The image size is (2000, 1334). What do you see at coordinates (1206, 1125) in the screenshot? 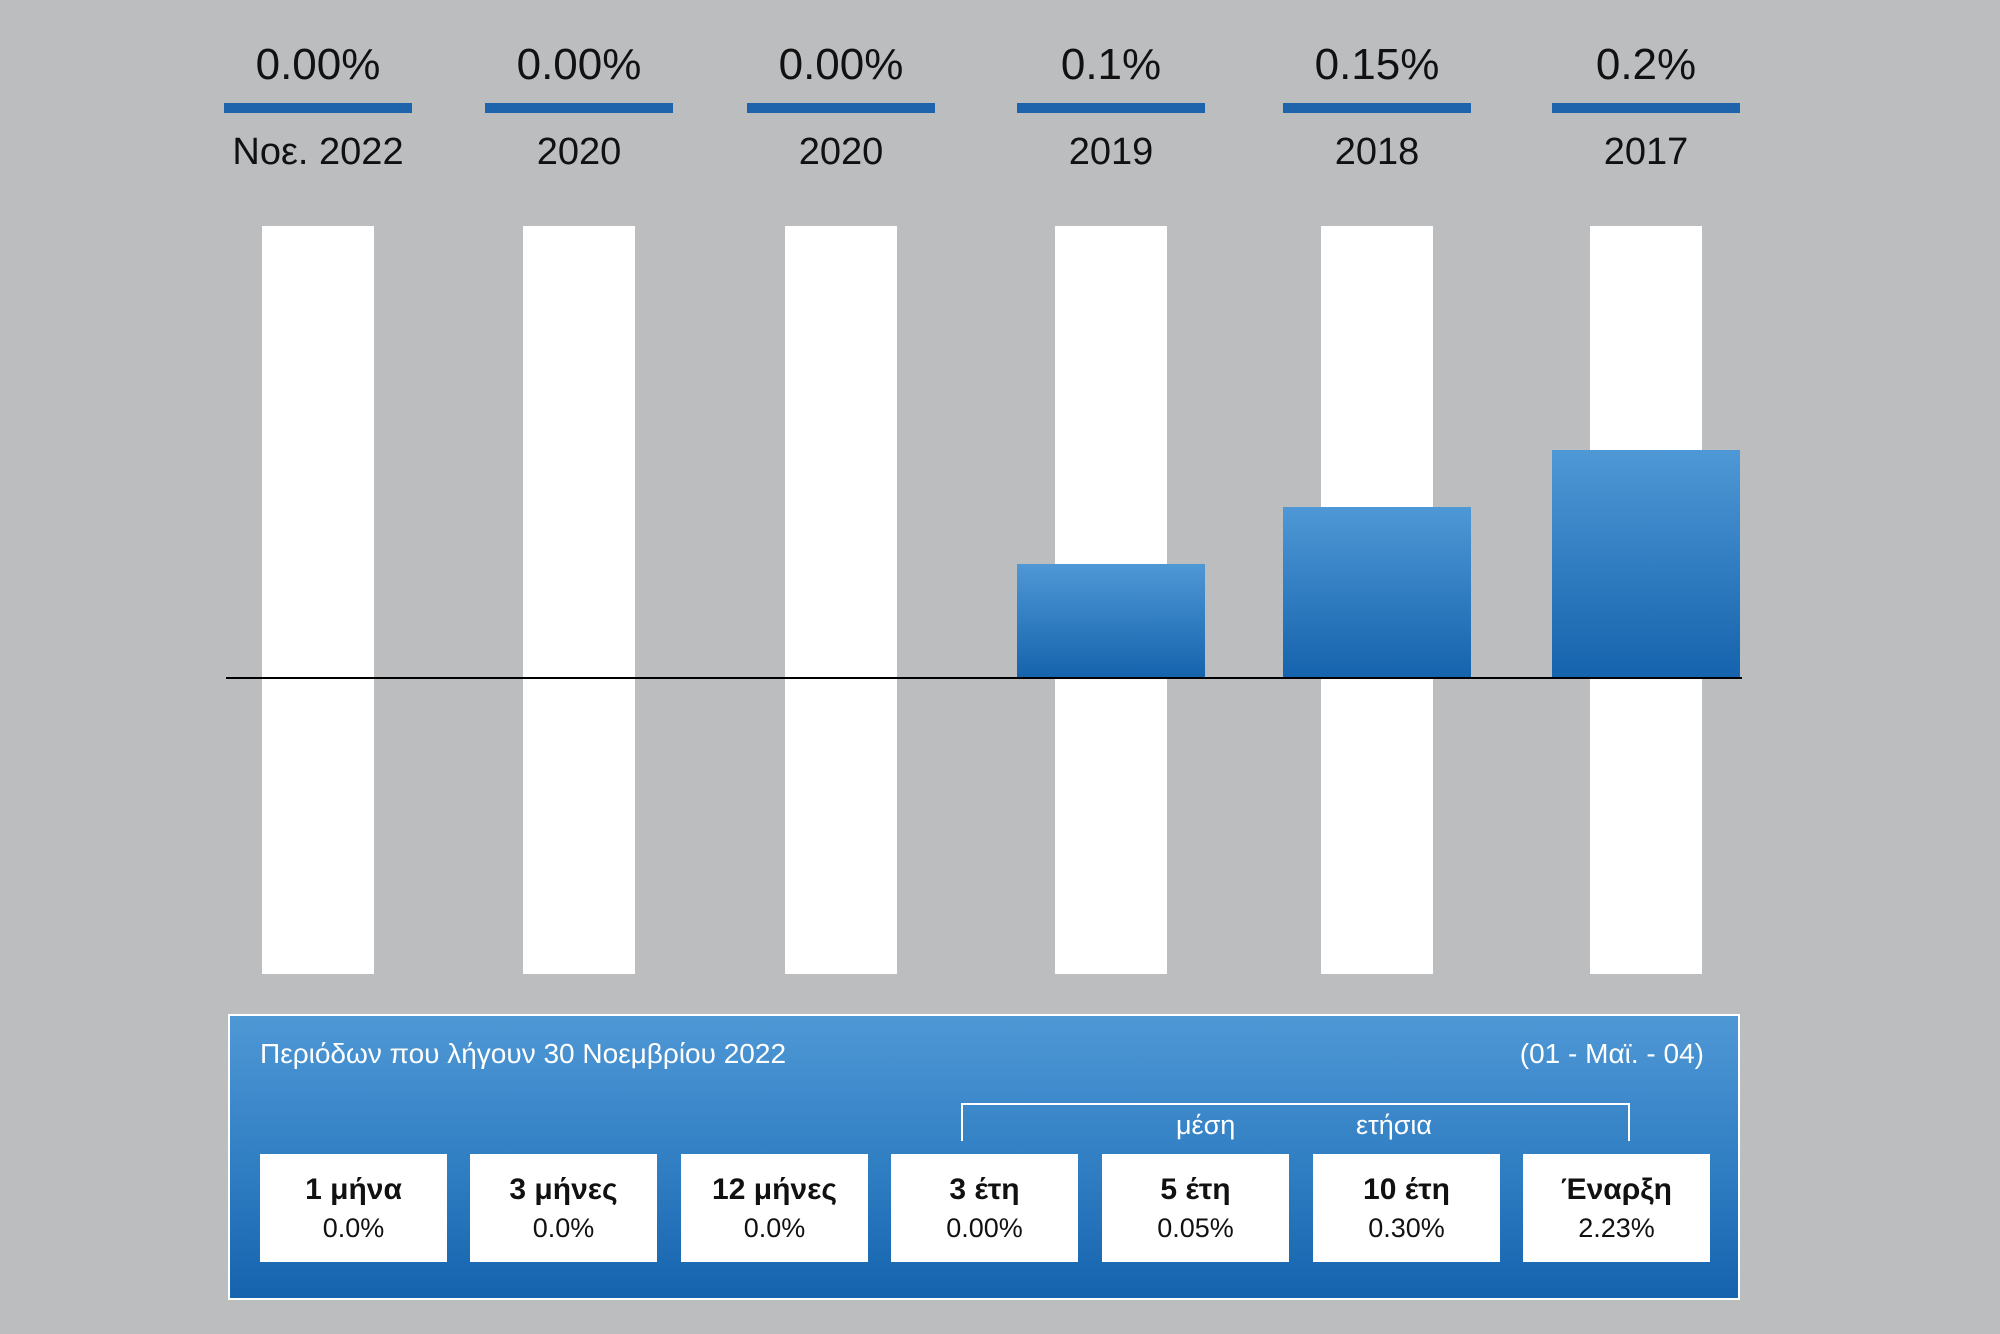
I see `average-label: μέση` at bounding box center [1206, 1125].